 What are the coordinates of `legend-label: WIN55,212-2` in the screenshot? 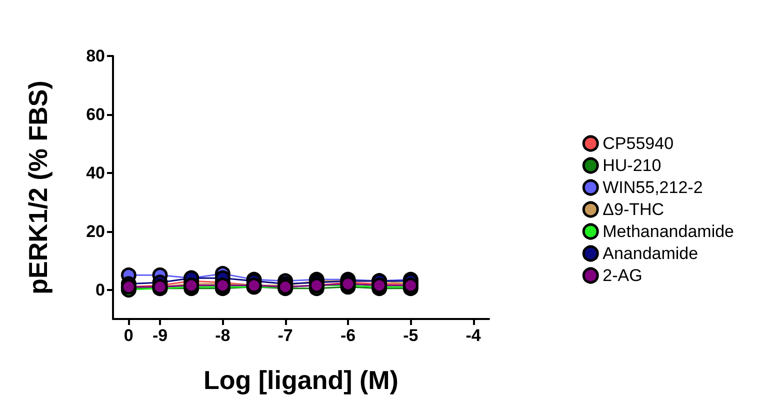 It's located at (652, 187).